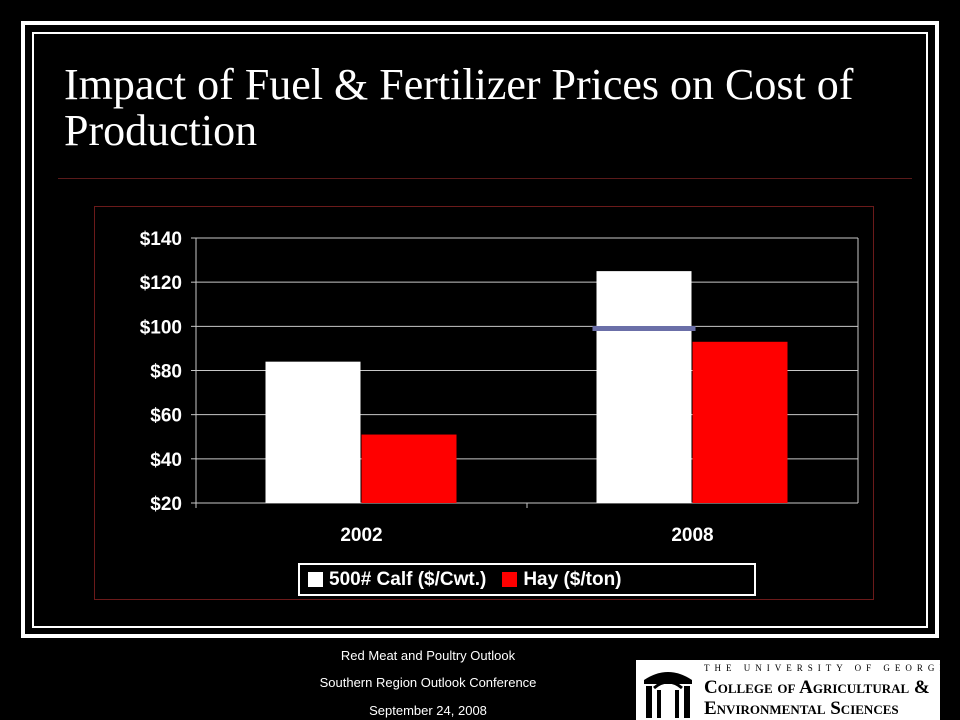 Image resolution: width=960 pixels, height=720 pixels. I want to click on y-tick-label: $40, so click(166, 460).